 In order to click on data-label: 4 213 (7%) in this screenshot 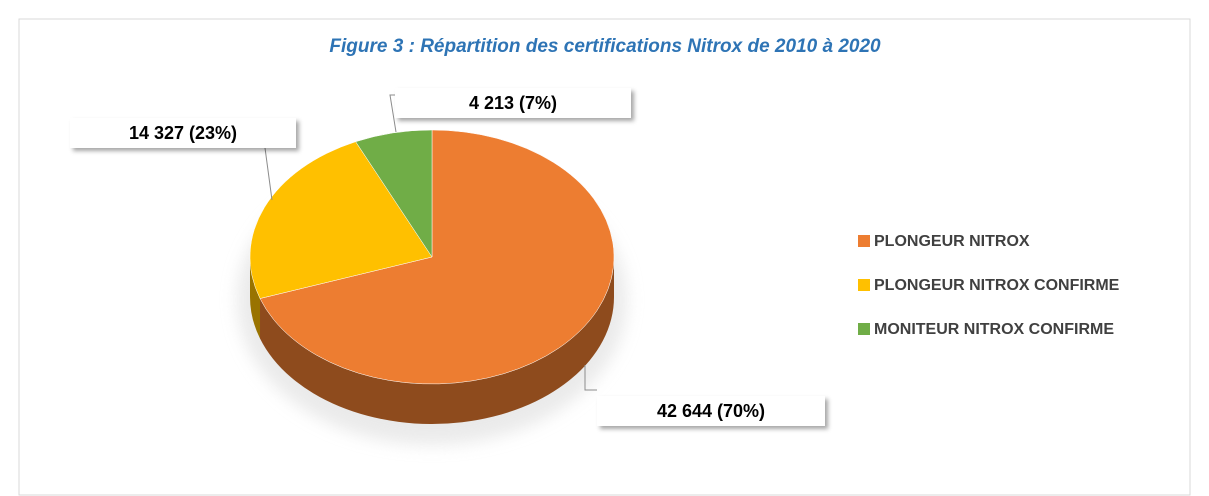, I will do `click(513, 103)`.